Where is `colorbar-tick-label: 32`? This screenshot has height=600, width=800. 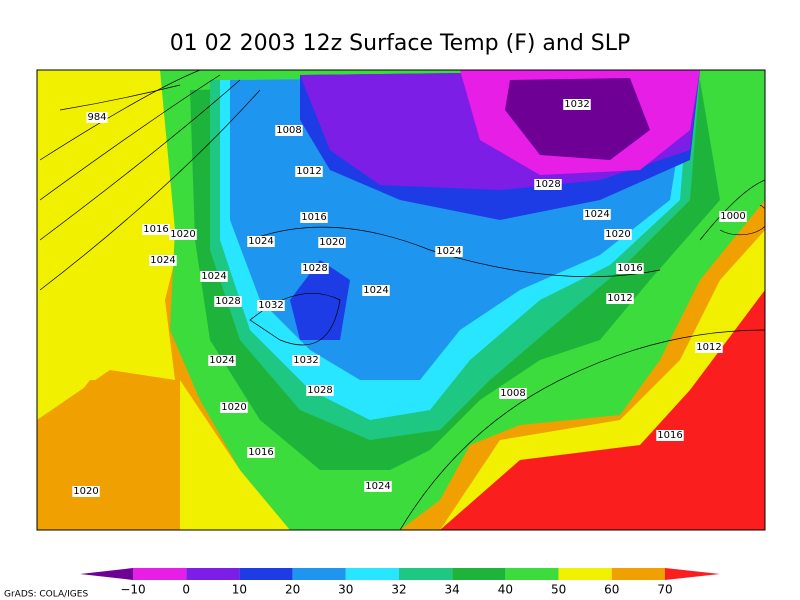 colorbar-tick-label: 32 is located at coordinates (398, 590).